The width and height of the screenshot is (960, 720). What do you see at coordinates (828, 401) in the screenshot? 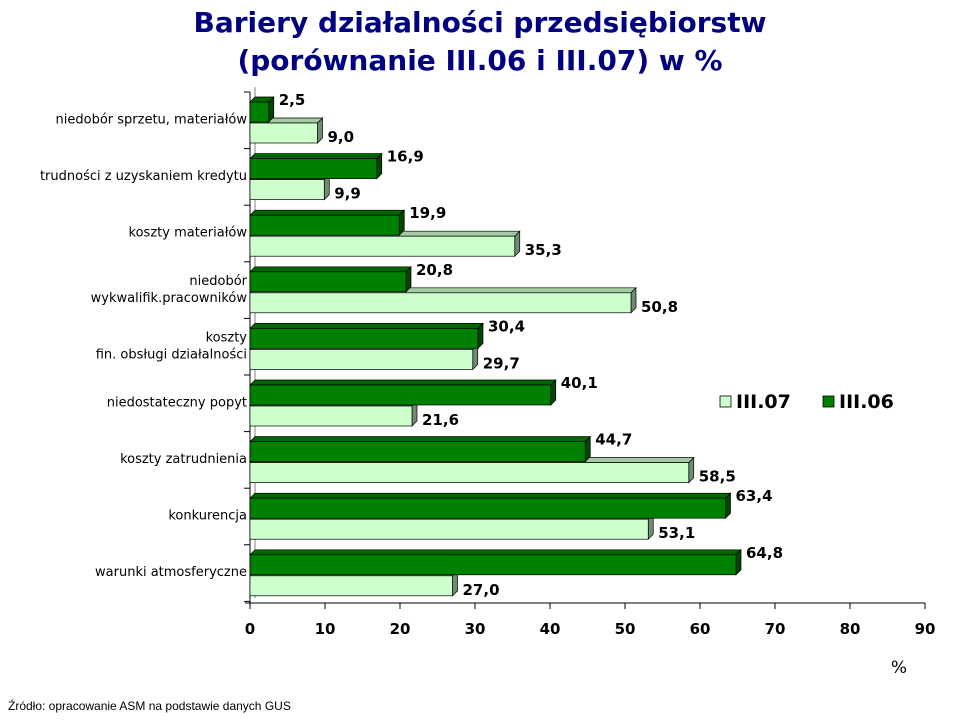
I see `legend-swatch-III.06` at bounding box center [828, 401].